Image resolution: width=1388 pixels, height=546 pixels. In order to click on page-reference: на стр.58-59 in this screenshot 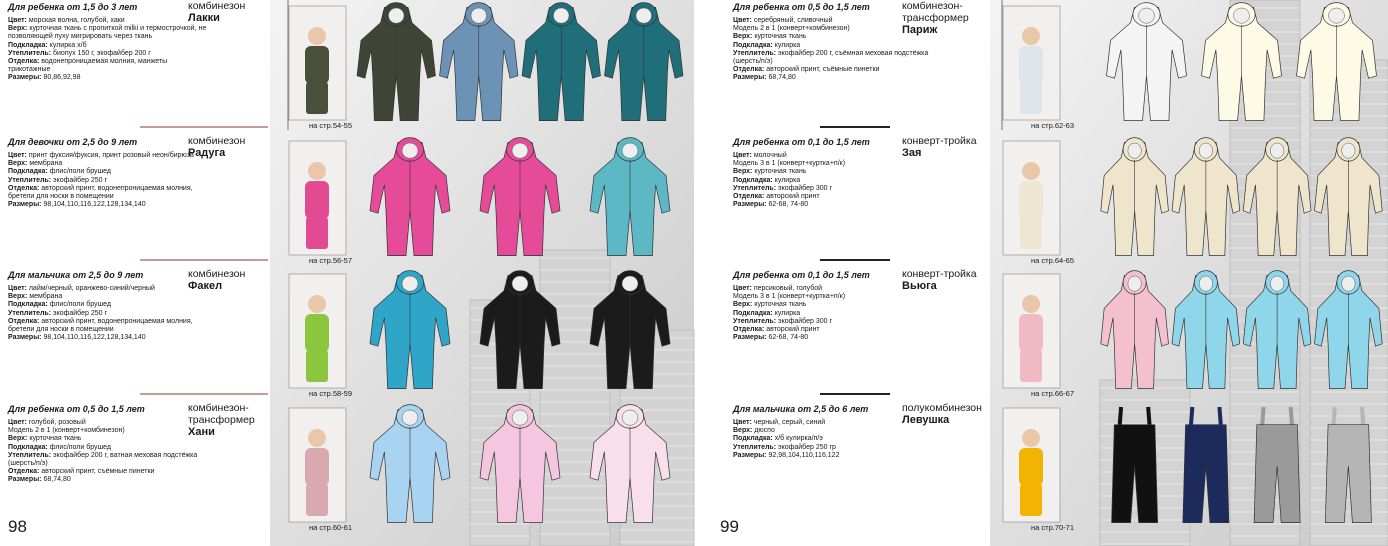, I will do `click(331, 393)`.